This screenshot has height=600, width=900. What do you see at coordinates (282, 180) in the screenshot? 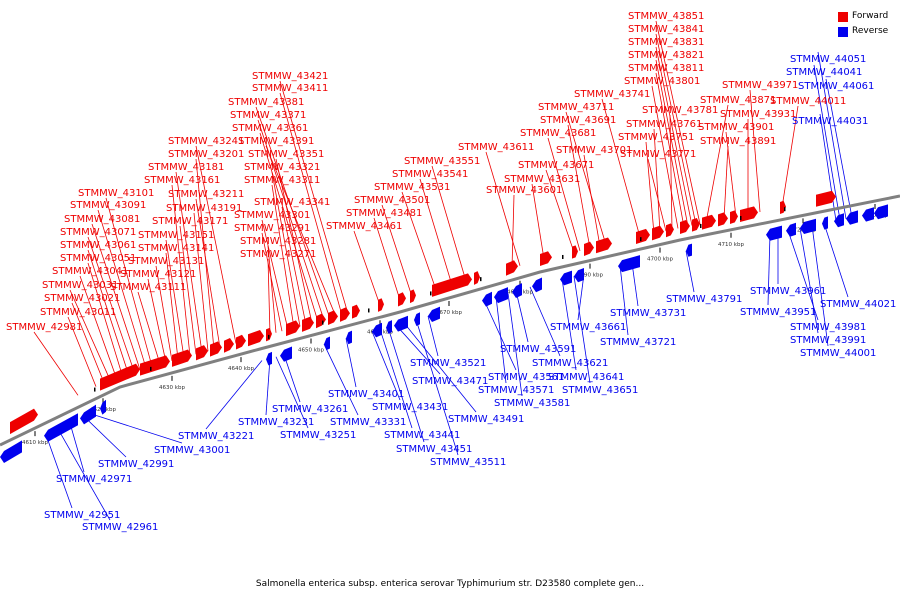
I see `gene-label: STMMW_43311` at bounding box center [282, 180].